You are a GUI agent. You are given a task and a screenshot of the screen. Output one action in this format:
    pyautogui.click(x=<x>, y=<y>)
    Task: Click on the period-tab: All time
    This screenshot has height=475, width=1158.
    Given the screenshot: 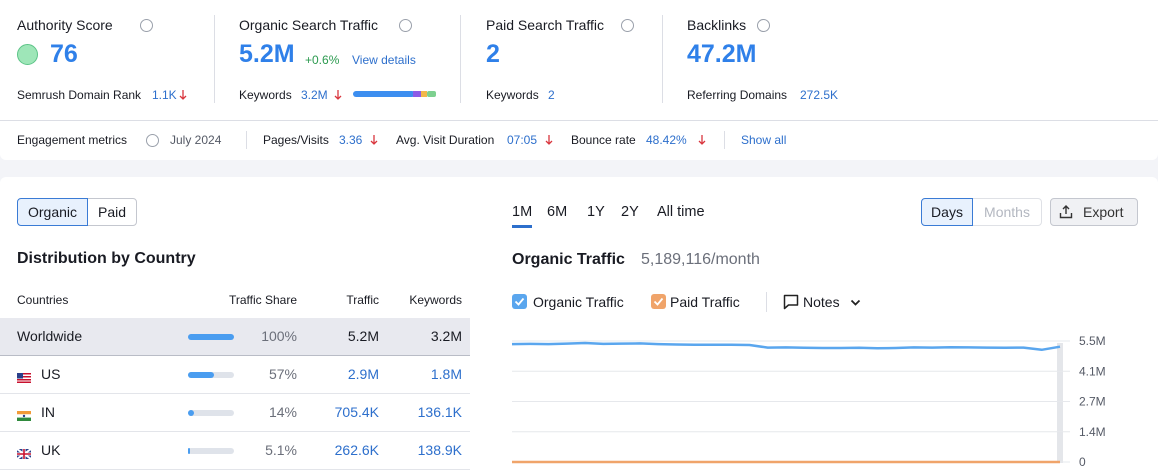 What is the action you would take?
    pyautogui.click(x=681, y=212)
    